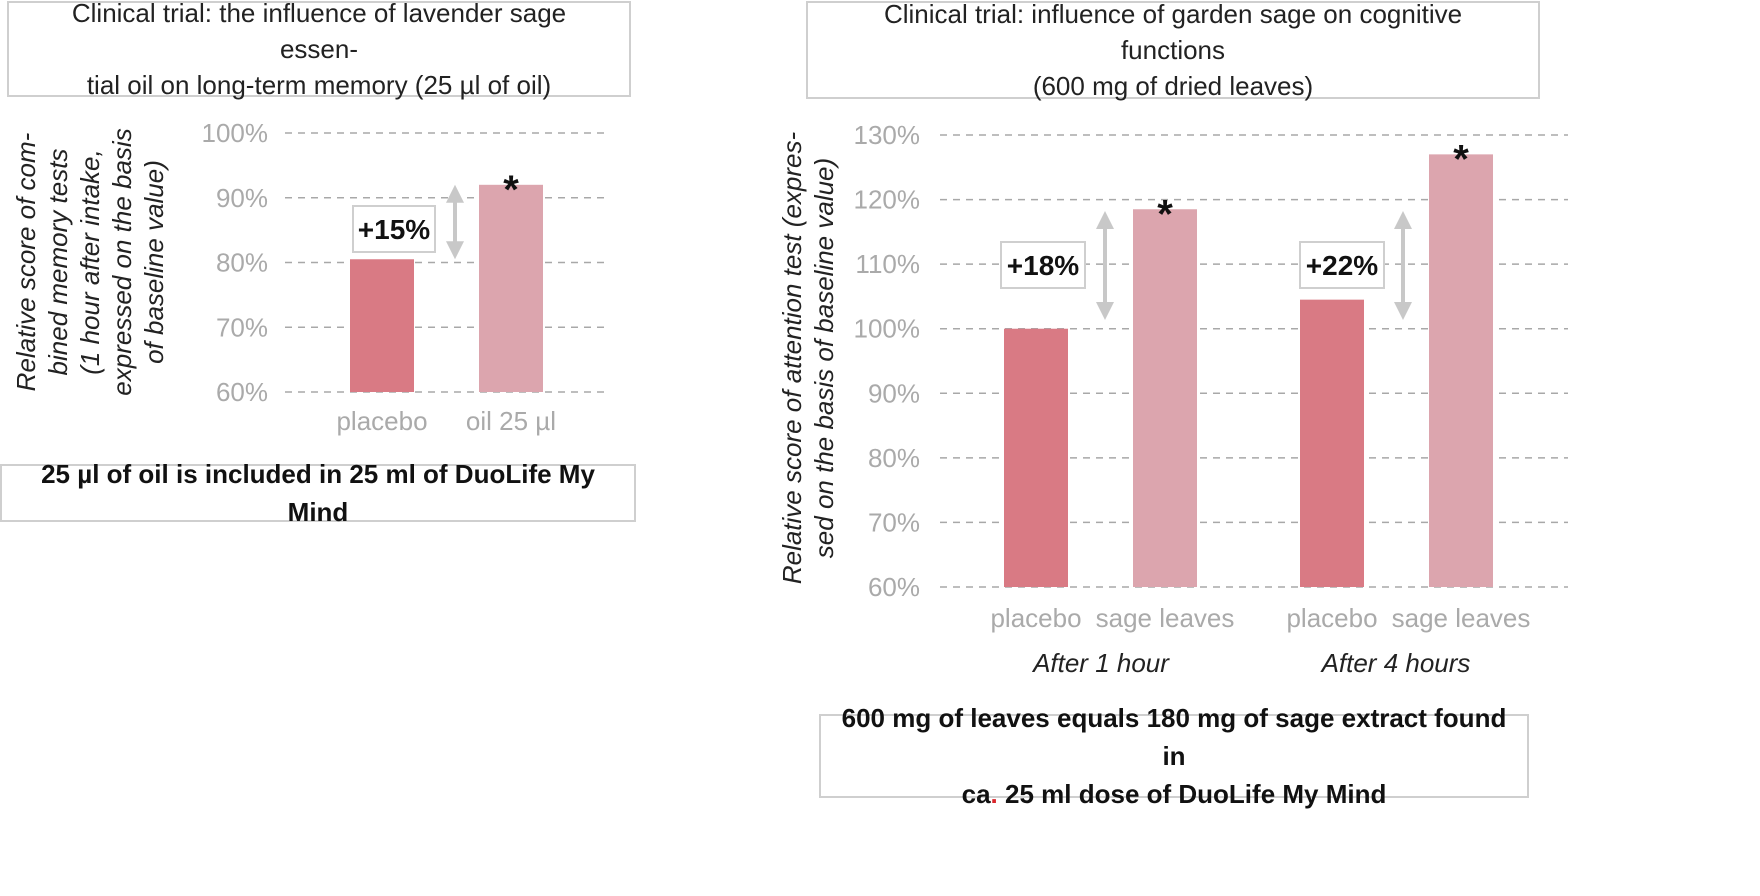 Image resolution: width=1760 pixels, height=896 pixels. I want to click on chart2-group0-increase-arrow, so click(1105, 265).